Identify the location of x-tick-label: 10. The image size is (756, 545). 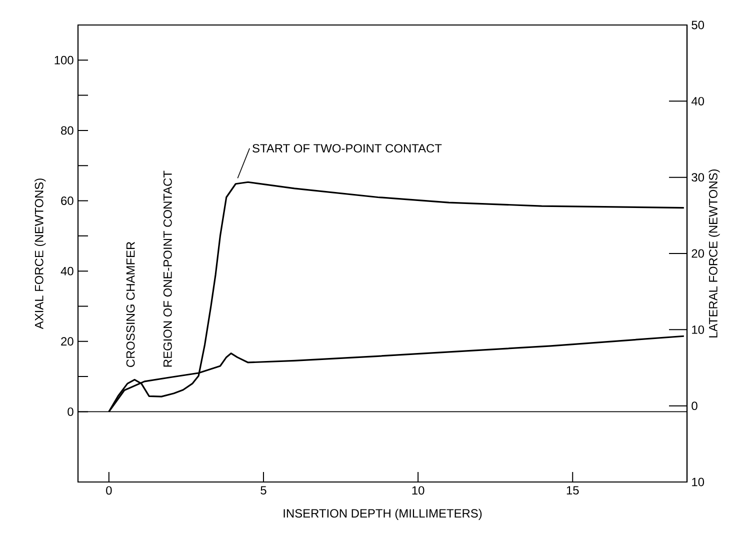
(418, 490).